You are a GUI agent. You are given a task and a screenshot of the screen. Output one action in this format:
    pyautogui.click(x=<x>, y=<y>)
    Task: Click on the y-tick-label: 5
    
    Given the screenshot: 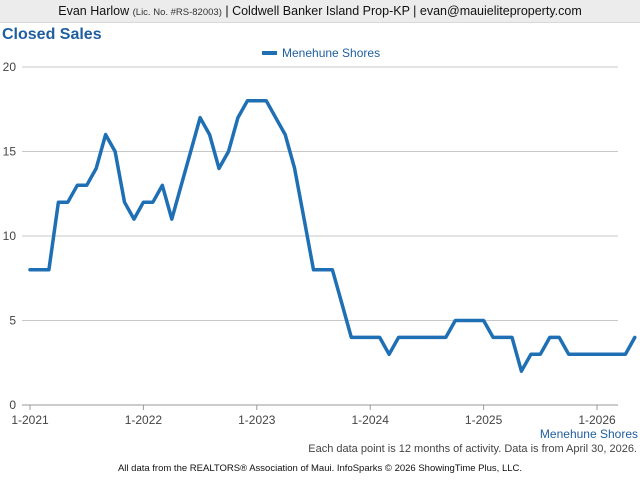 What is the action you would take?
    pyautogui.click(x=12, y=321)
    